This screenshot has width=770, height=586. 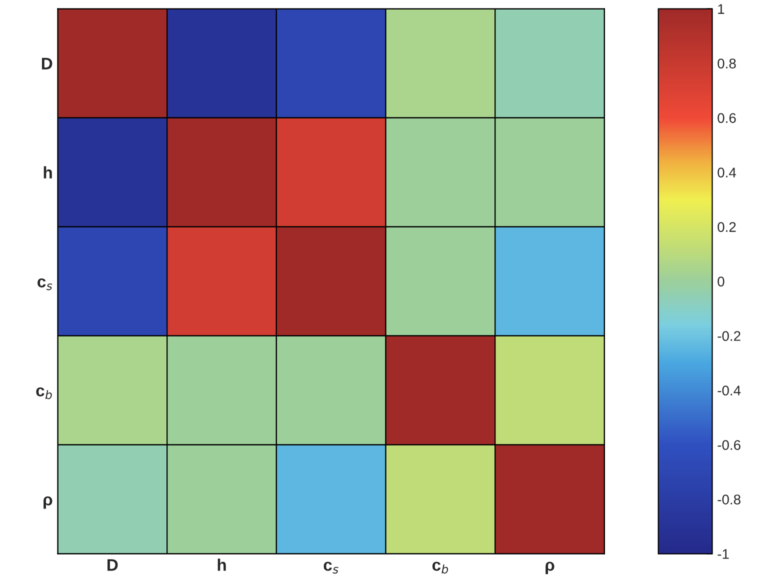 I want to click on color-bar-label: -0.6, so click(x=729, y=445).